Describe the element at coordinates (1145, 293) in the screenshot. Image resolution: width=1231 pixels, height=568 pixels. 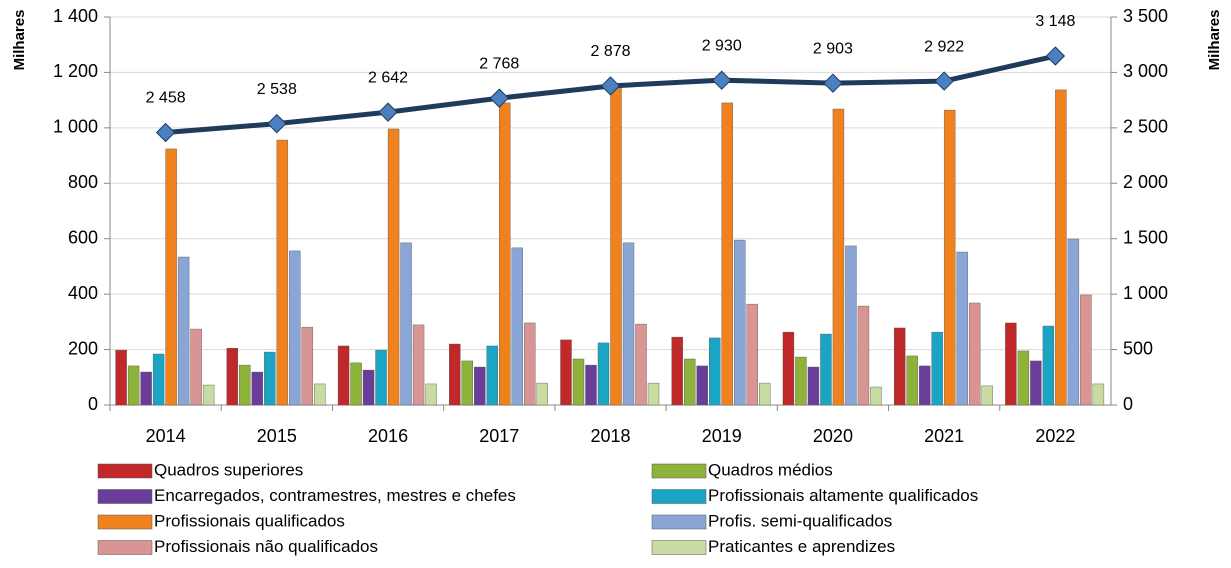
I see `y2-tick-label: 1 000` at that location.